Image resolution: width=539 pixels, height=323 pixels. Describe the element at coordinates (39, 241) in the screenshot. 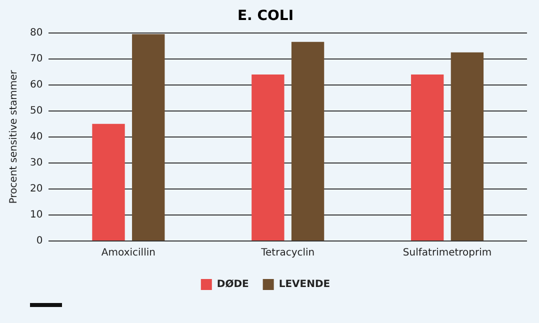

I see `y-tick-label: 0` at that location.